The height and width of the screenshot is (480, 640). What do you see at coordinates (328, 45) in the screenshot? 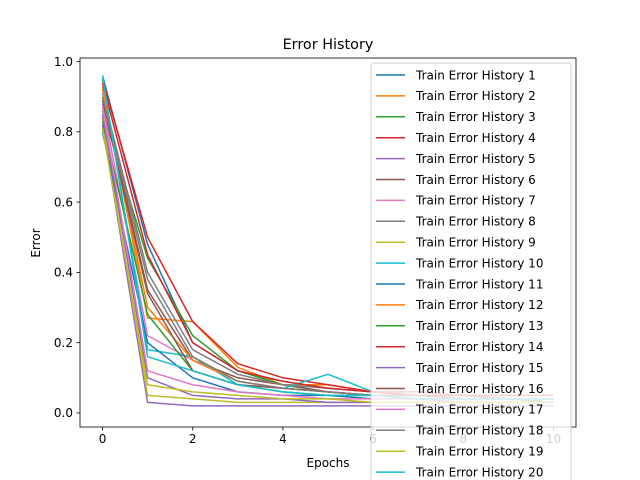
I see `chart-title: Error History` at bounding box center [328, 45].